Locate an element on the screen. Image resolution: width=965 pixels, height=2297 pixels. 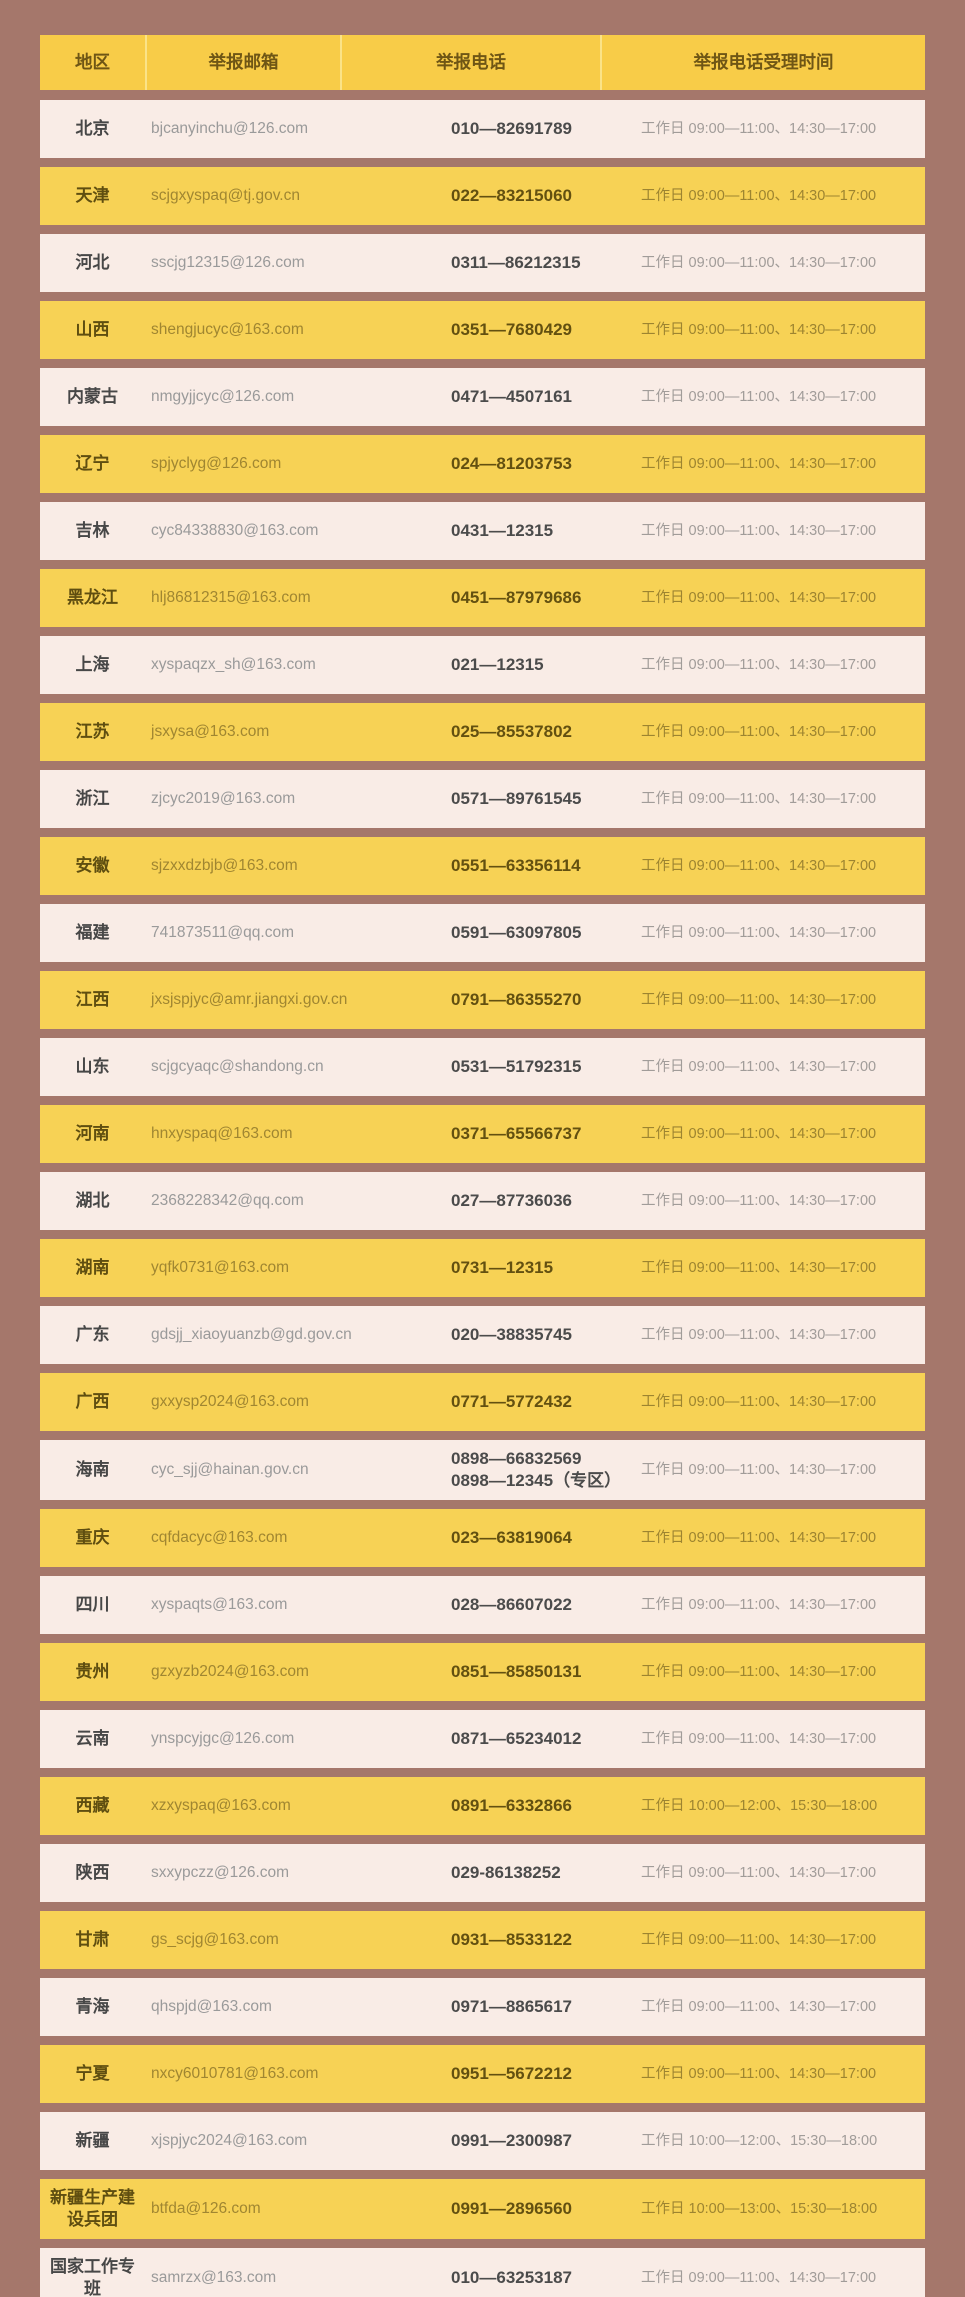
time-cell: 工作日 10:00—12:00、15:30—18:00 is located at coordinates (759, 1805).